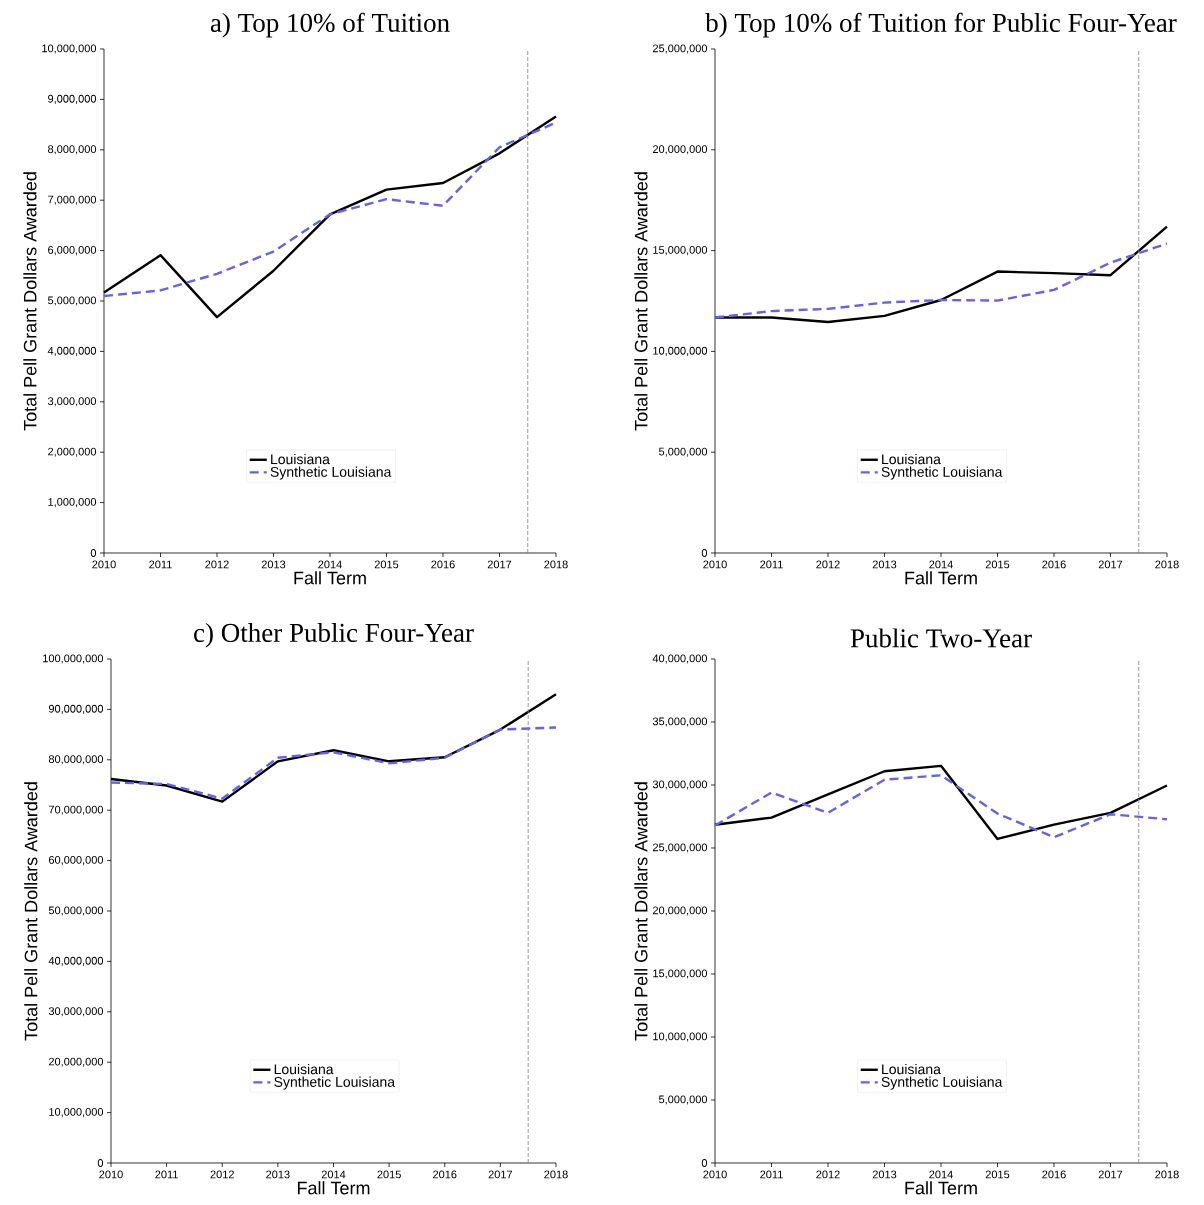 The height and width of the screenshot is (1205, 1204). Describe the element at coordinates (72, 200) in the screenshot. I see `y-tick-label: 7,000,000` at that location.